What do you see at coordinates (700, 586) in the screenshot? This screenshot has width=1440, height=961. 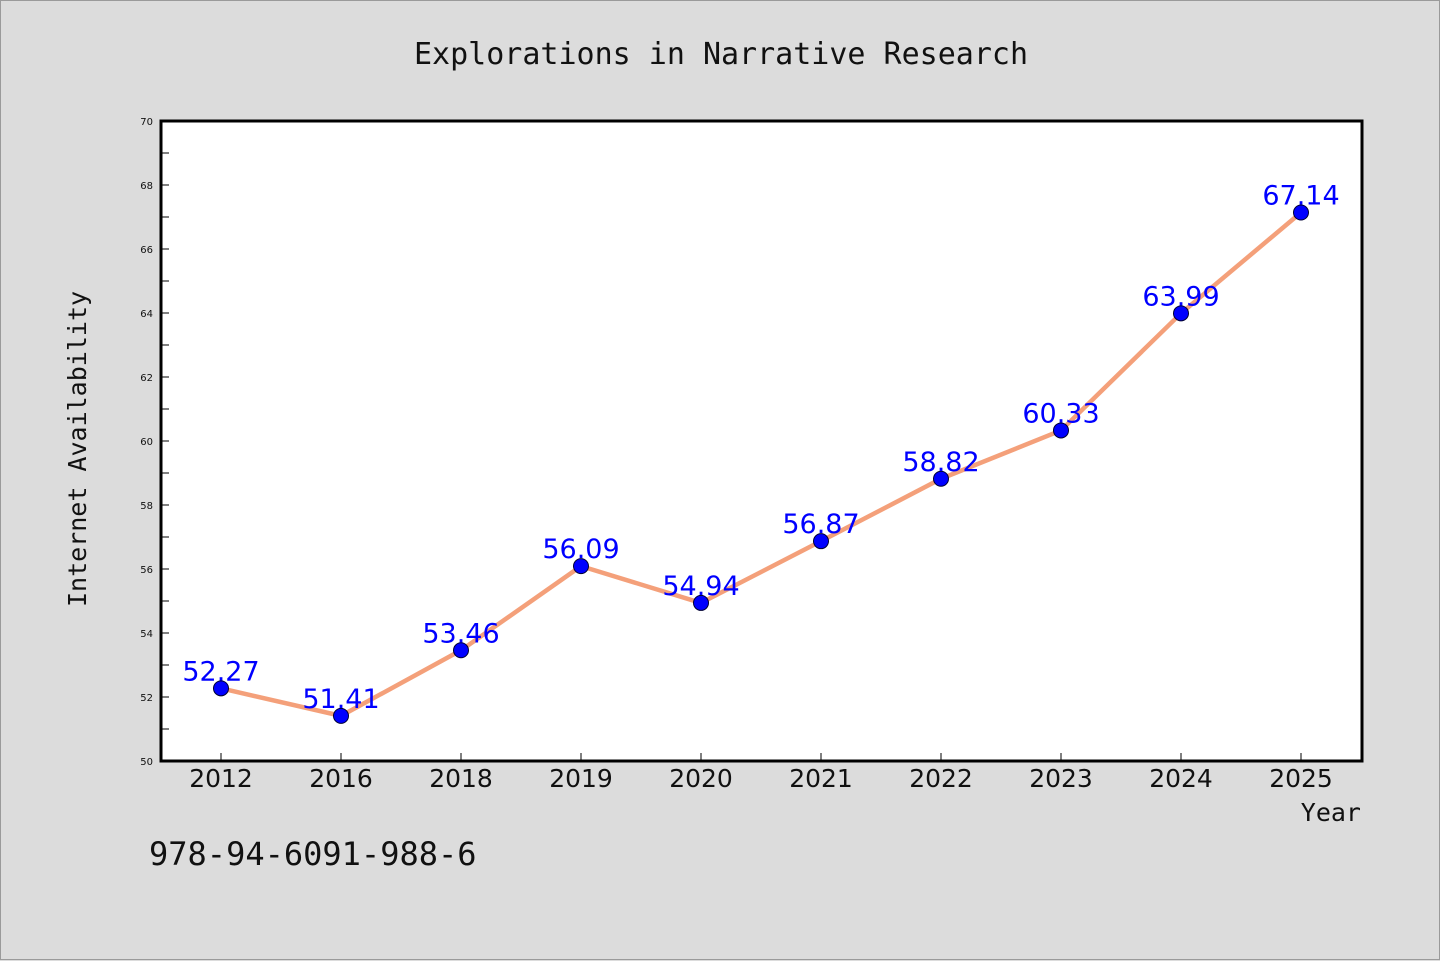 I see `data-point-label: 54.94` at bounding box center [700, 586].